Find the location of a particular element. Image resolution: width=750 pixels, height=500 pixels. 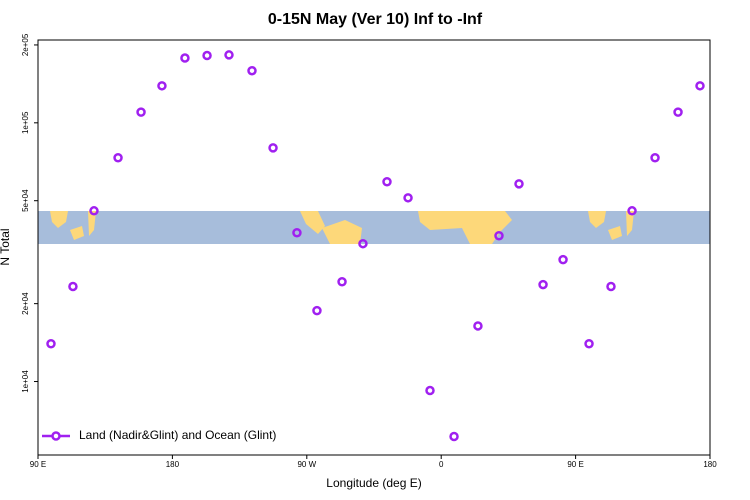

map-band is located at coordinates (374, 227).